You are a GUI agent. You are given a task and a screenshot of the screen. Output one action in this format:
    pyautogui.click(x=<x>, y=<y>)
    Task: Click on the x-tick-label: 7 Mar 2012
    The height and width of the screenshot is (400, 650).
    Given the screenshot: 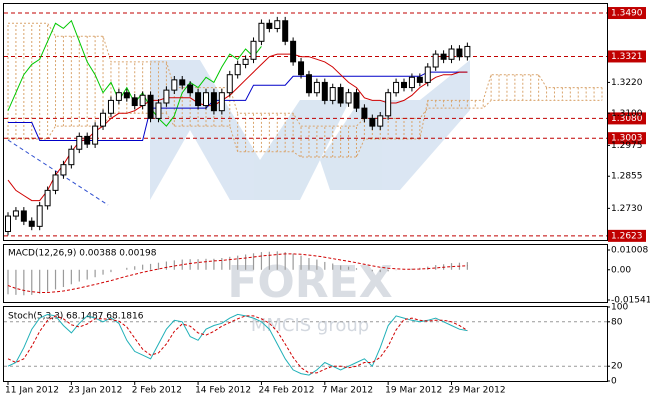 What is the action you would take?
    pyautogui.click(x=347, y=391)
    